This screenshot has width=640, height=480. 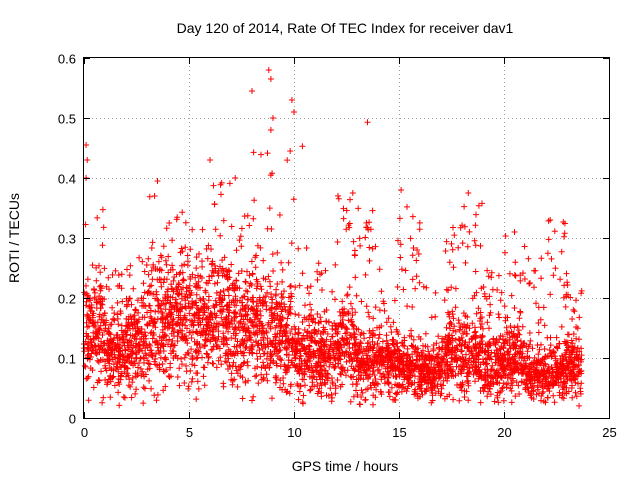 What do you see at coordinates (609, 432) in the screenshot?
I see `x-tick-label: 25` at bounding box center [609, 432].